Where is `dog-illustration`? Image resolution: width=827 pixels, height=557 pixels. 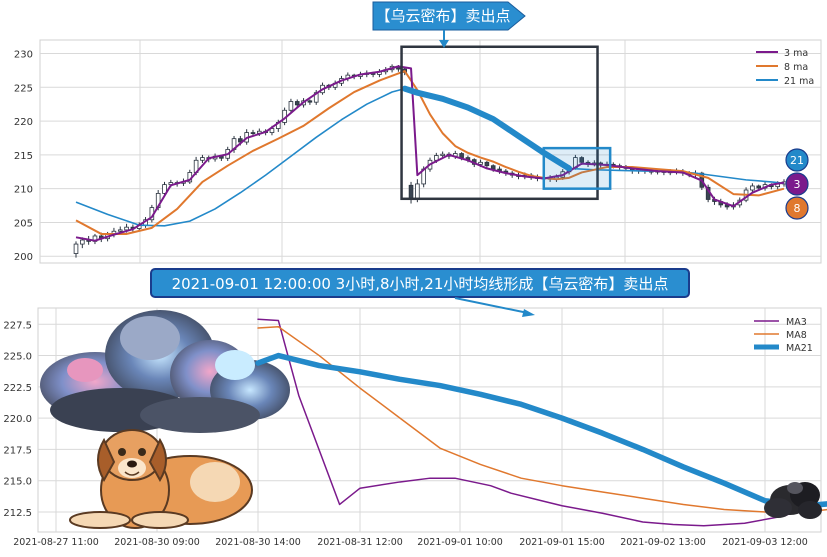
dog-illustration is located at coordinates (161, 479).